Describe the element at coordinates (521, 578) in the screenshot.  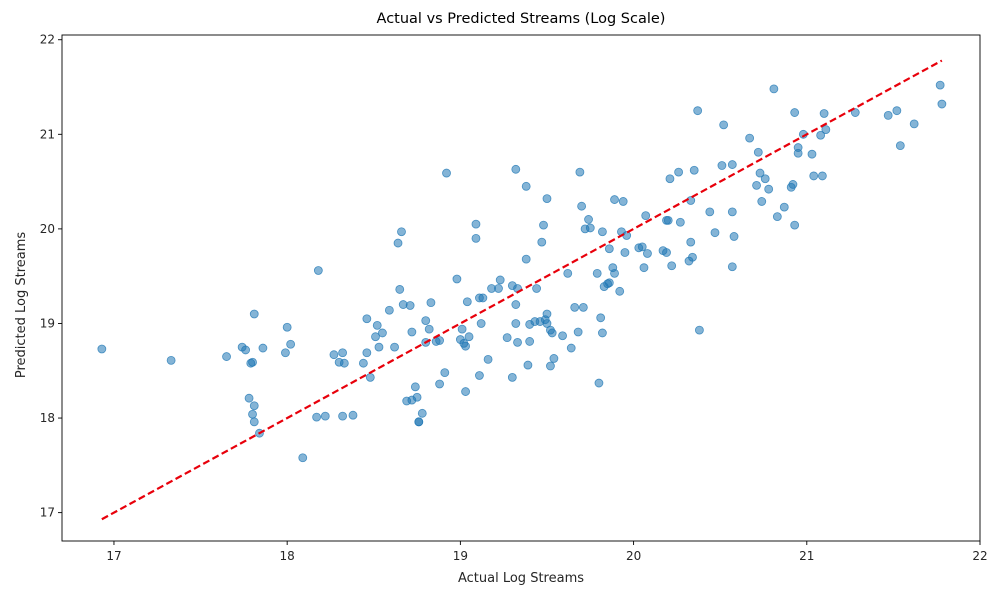
I see `x-axis-label: Actual Log Streams` at that location.